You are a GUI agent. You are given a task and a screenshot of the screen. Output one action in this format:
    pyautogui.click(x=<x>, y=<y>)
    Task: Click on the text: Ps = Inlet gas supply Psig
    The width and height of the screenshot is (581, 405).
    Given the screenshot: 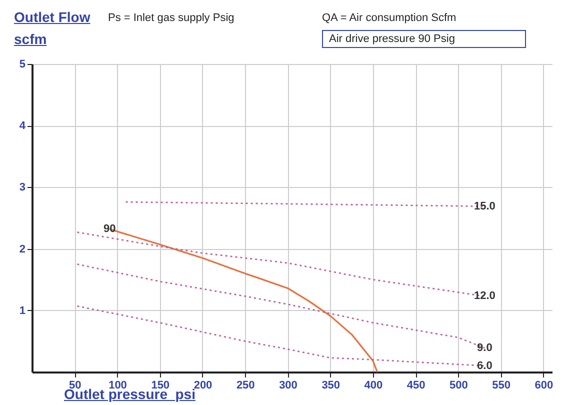 What is the action you would take?
    pyautogui.click(x=171, y=18)
    